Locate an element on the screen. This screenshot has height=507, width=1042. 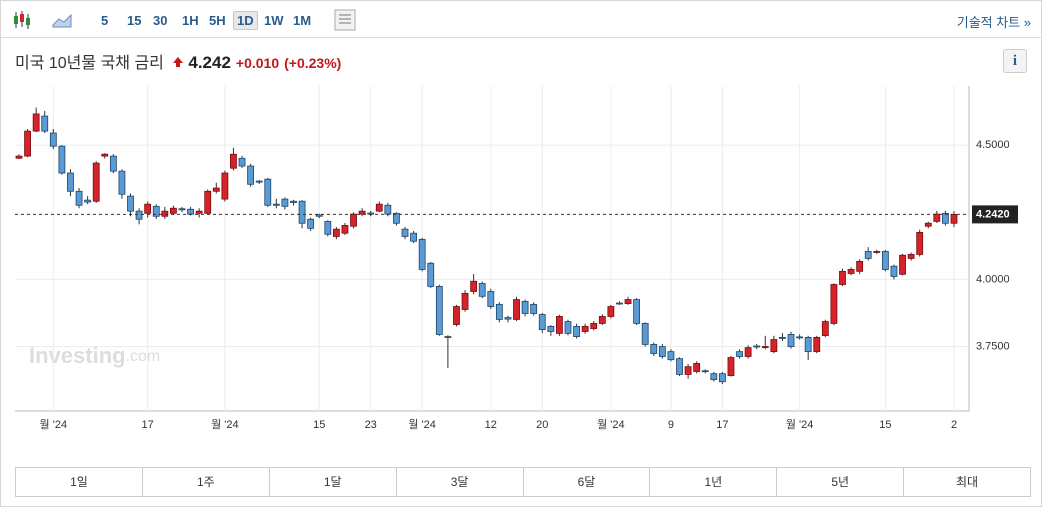
interval-button: 30 is located at coordinates (160, 20).